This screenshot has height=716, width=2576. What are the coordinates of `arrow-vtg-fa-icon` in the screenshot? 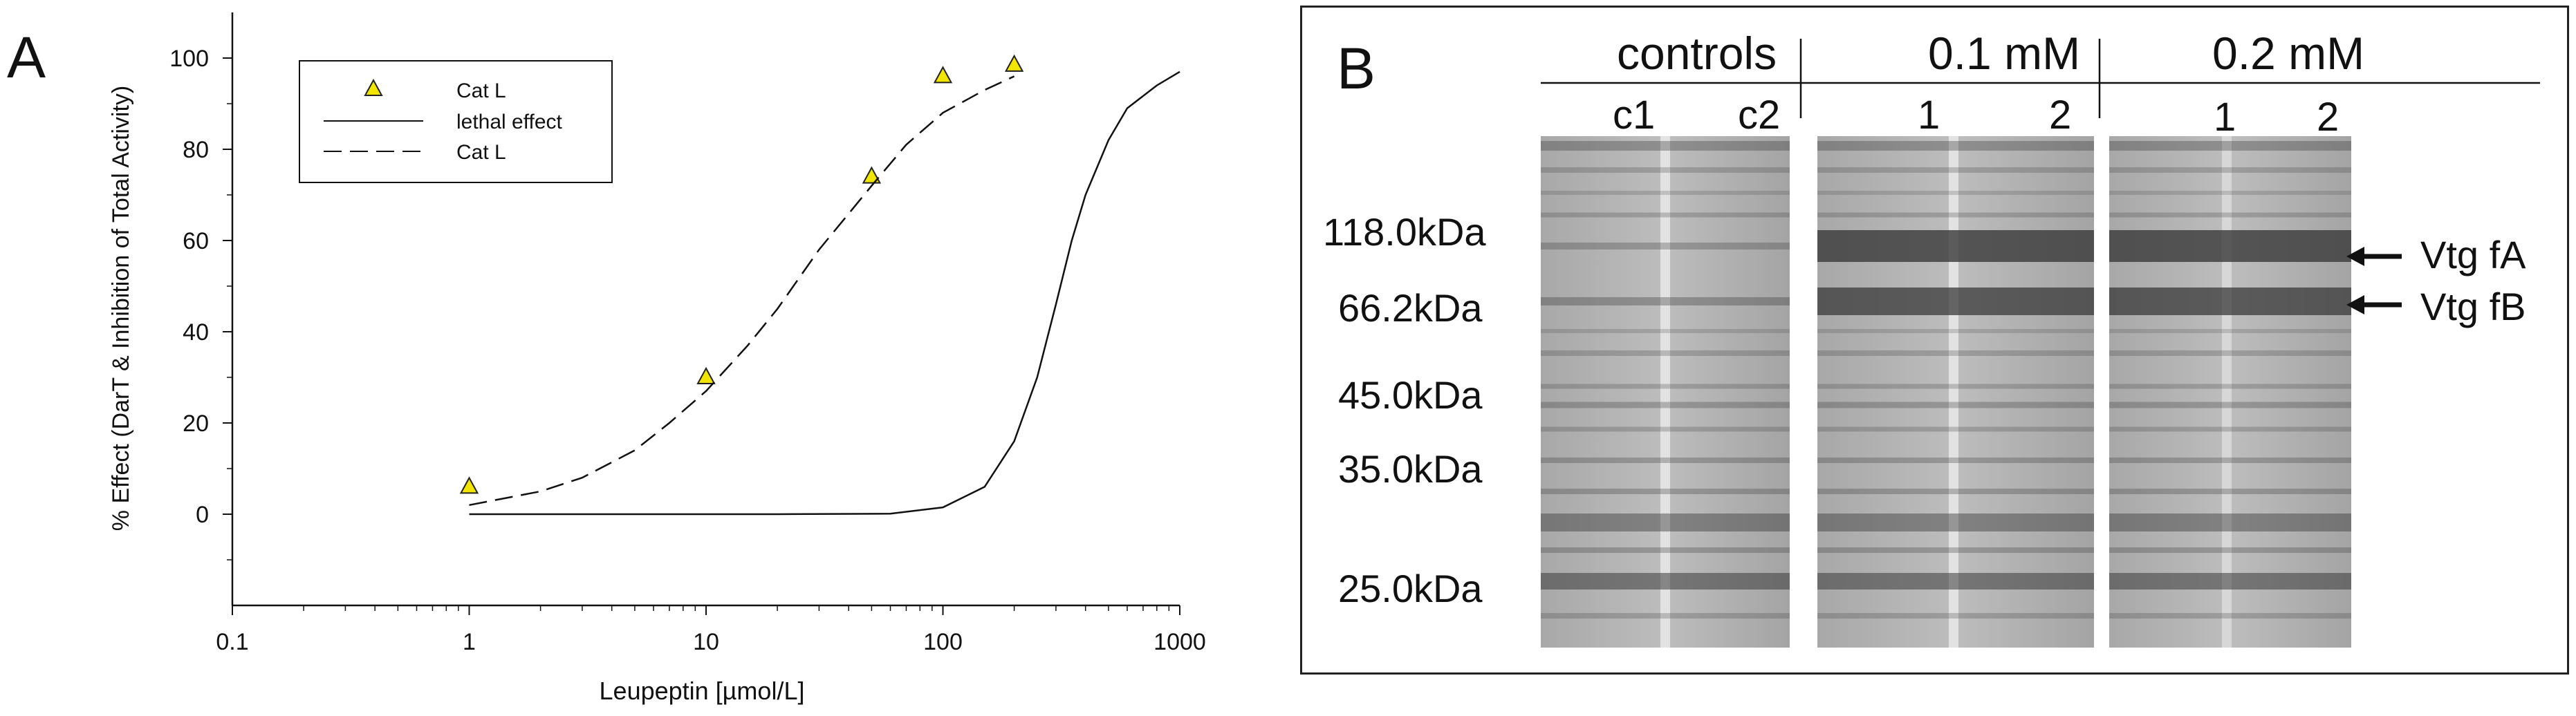 It's located at (2374, 256).